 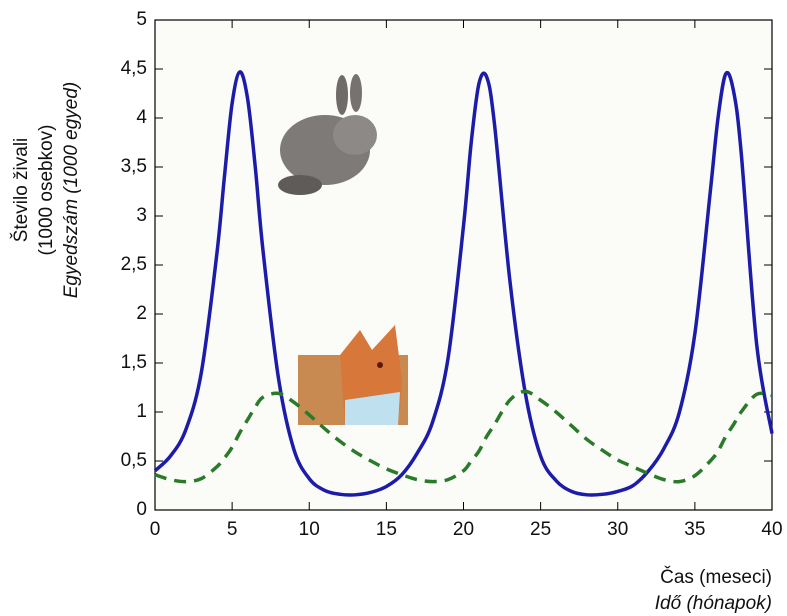 What do you see at coordinates (771, 529) in the screenshot?
I see `x-tick-label: 40` at bounding box center [771, 529].